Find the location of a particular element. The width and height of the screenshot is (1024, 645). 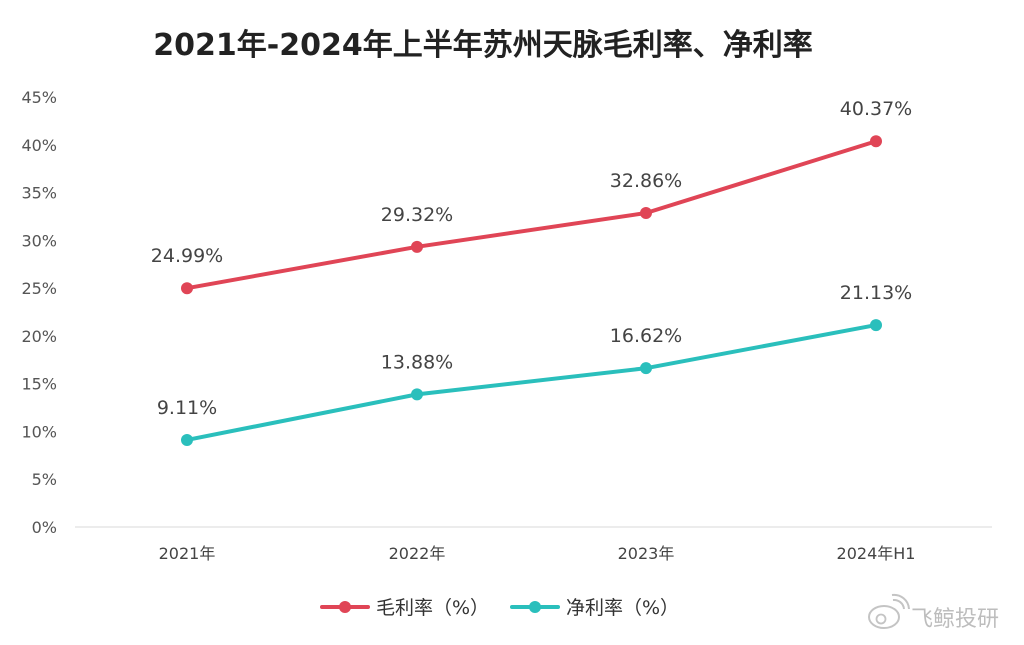

y-tick-label: 15% is located at coordinates (39, 384).